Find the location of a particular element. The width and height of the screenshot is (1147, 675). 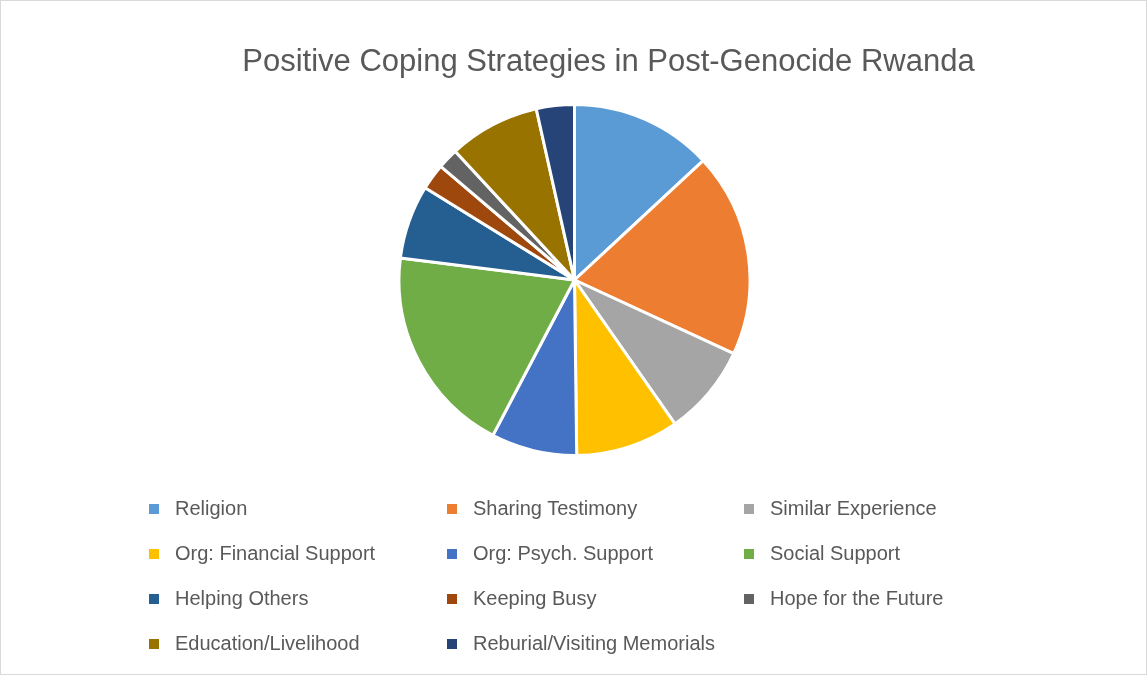

legend-label: Hope for the Future is located at coordinates (857, 598).